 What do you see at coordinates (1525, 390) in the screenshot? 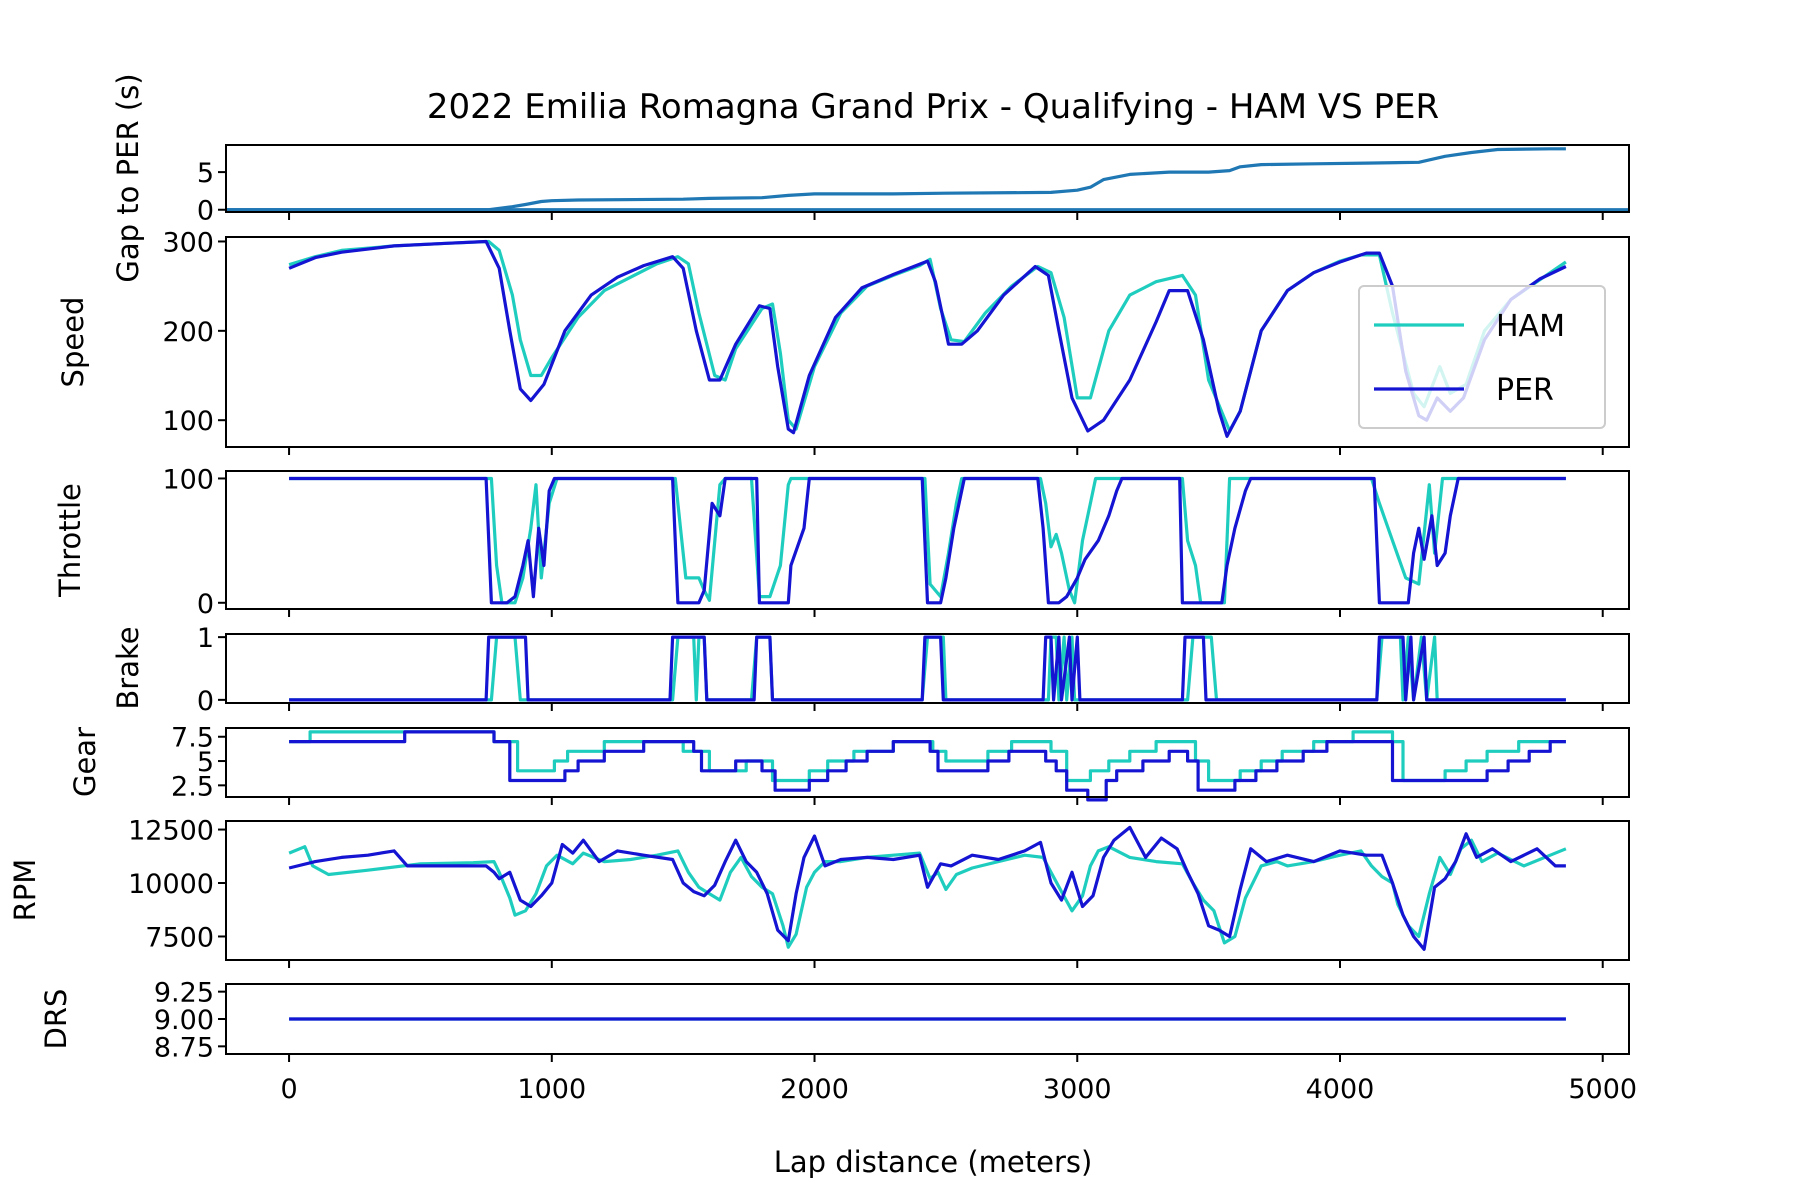
I see `legend-label-per: PER` at bounding box center [1525, 390].